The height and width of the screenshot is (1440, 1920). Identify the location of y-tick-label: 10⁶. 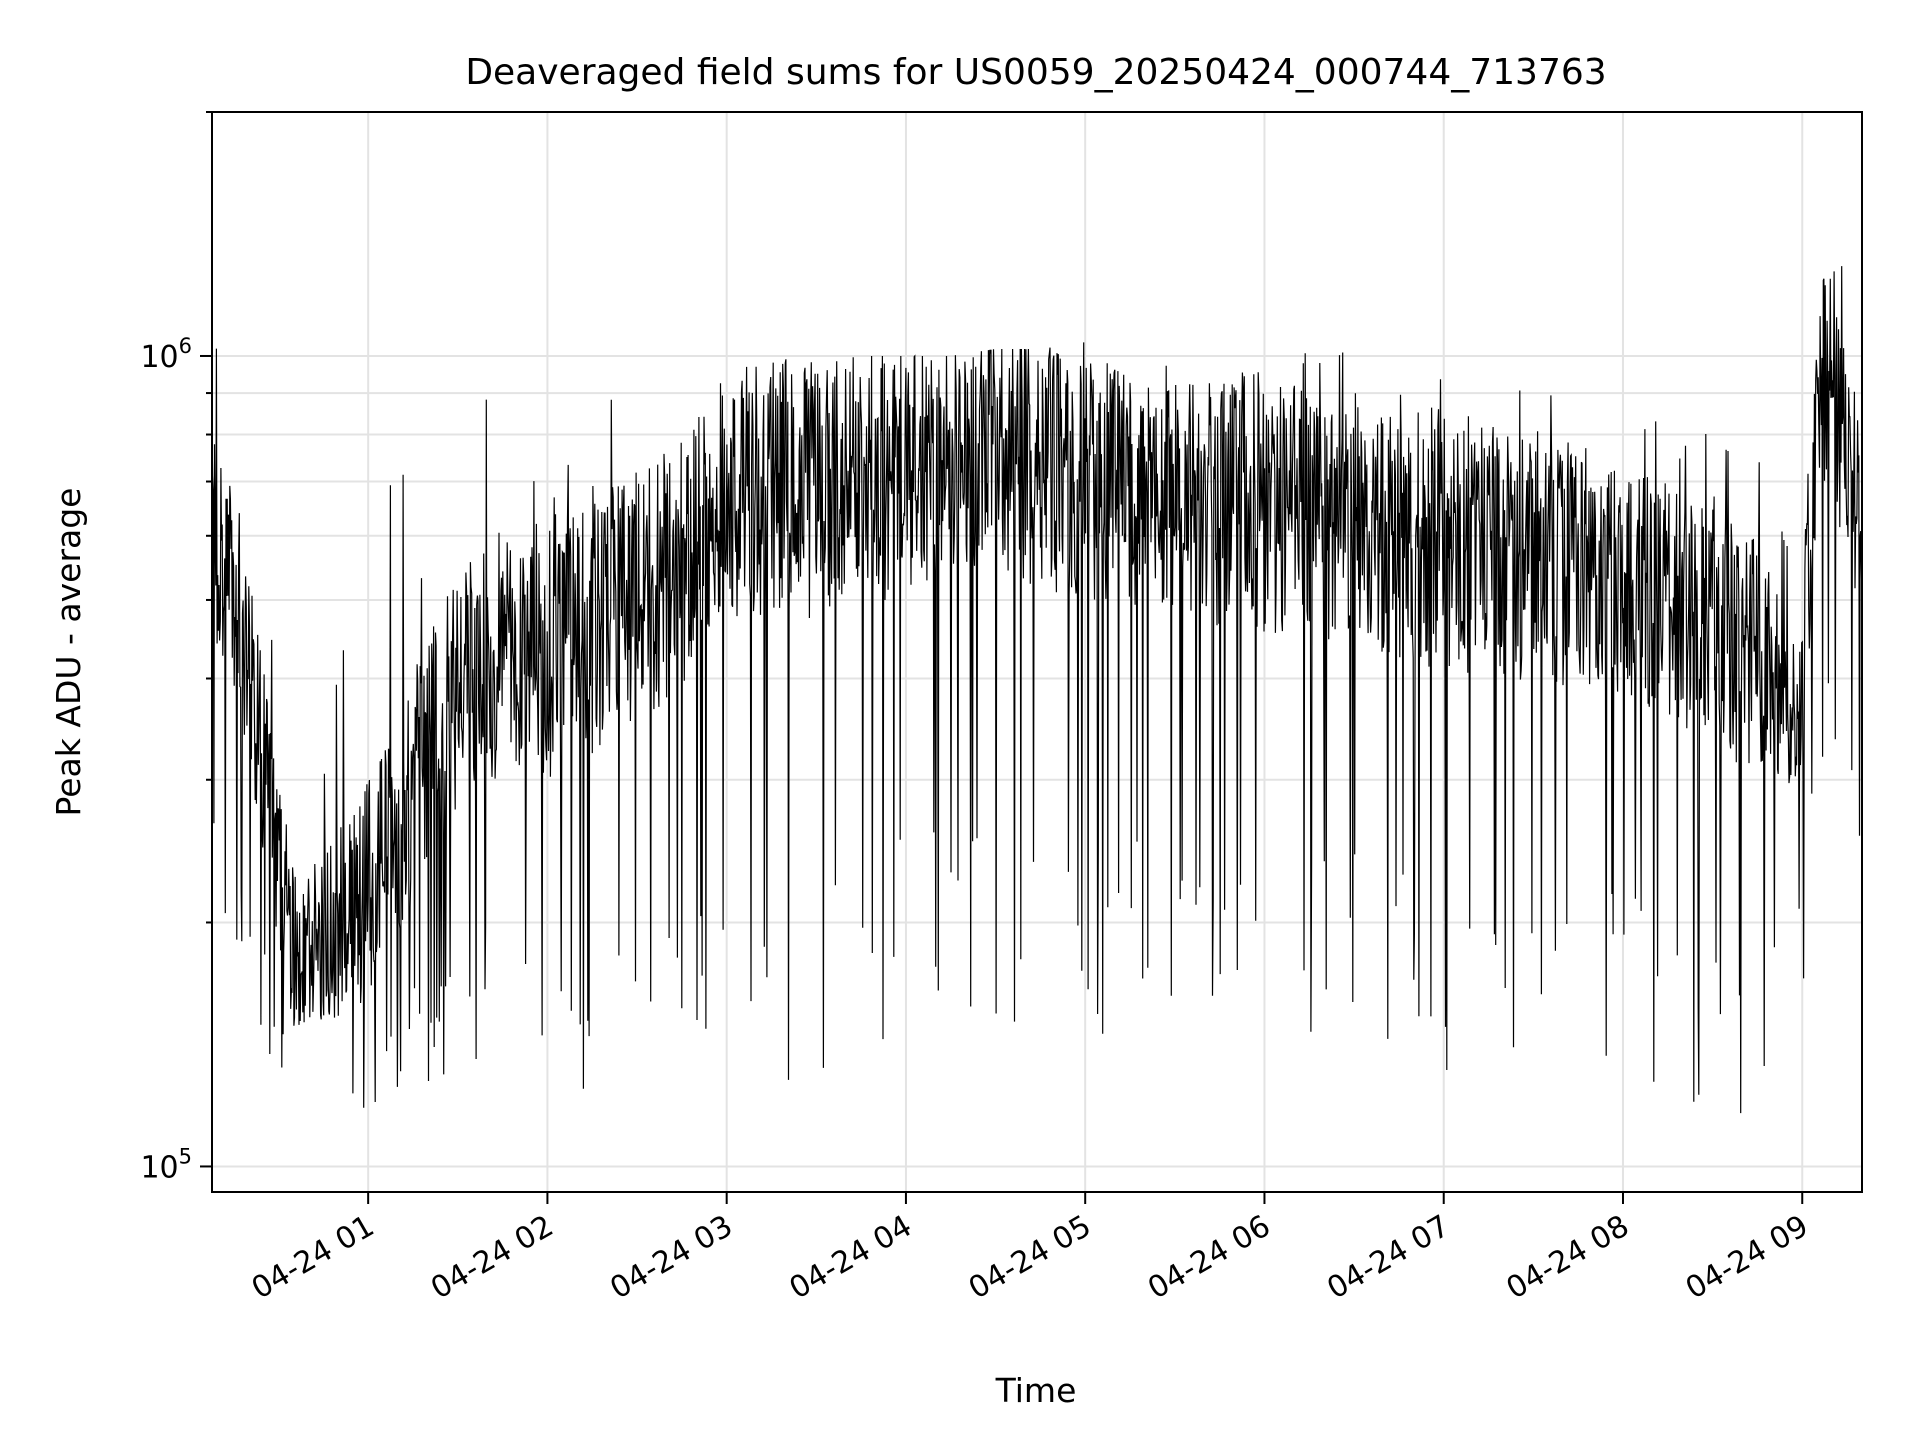
(166, 354).